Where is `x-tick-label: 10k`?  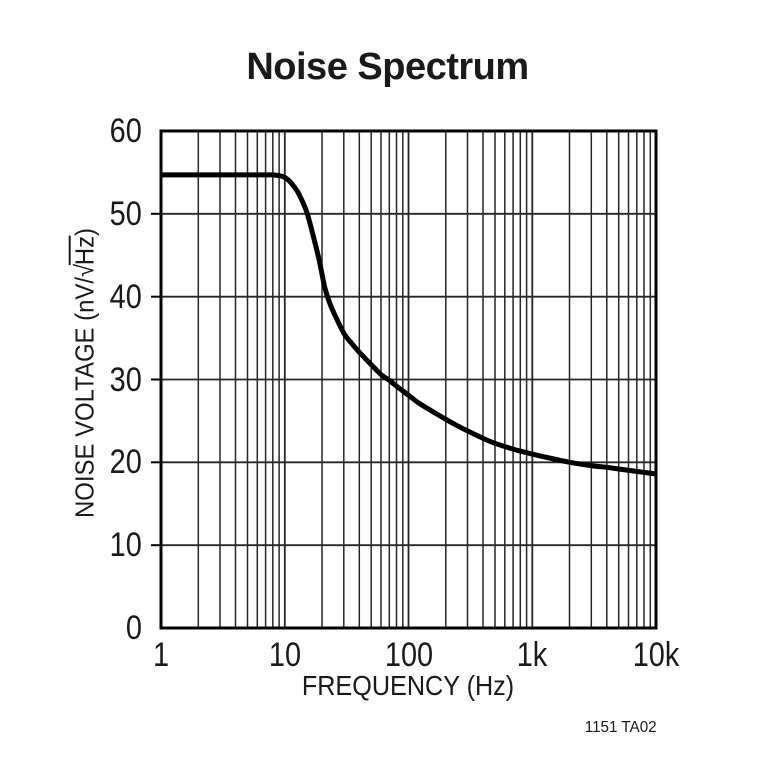
x-tick-label: 10k is located at coordinates (656, 655).